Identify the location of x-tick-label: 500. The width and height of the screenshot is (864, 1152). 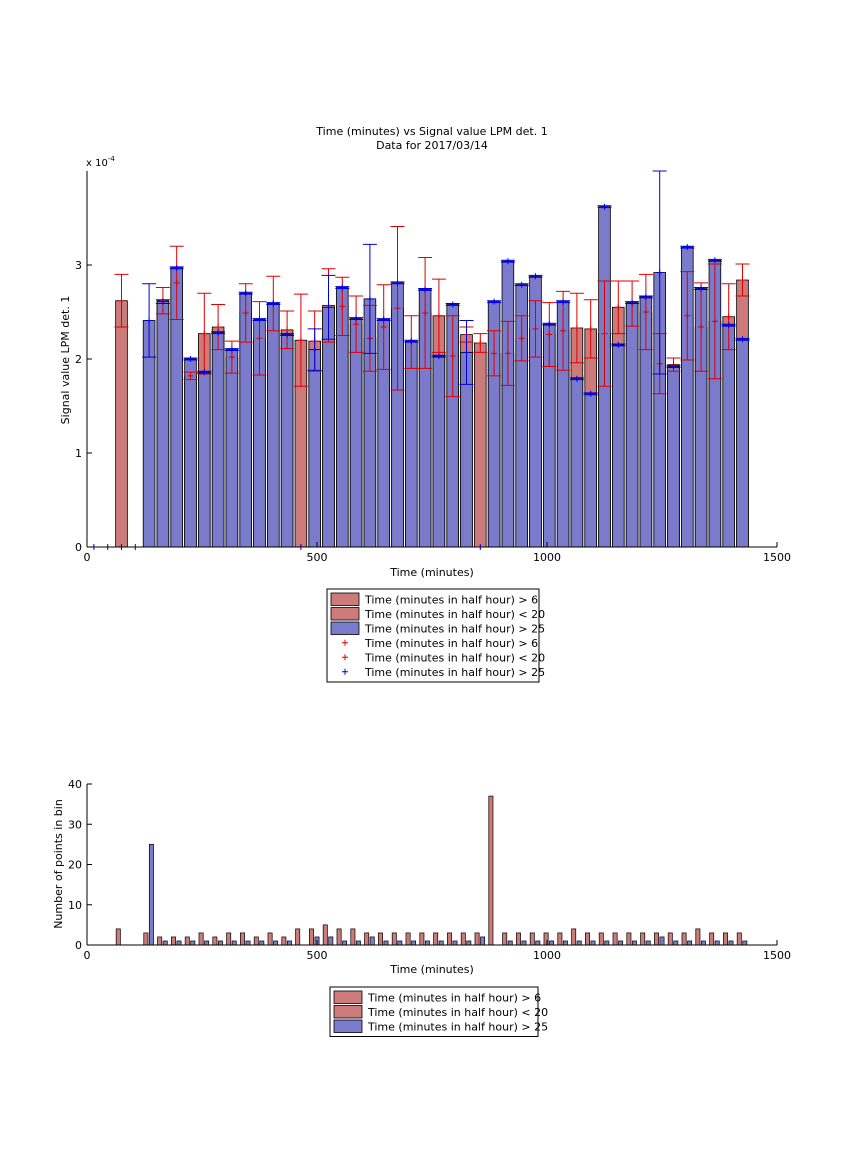
(317, 557).